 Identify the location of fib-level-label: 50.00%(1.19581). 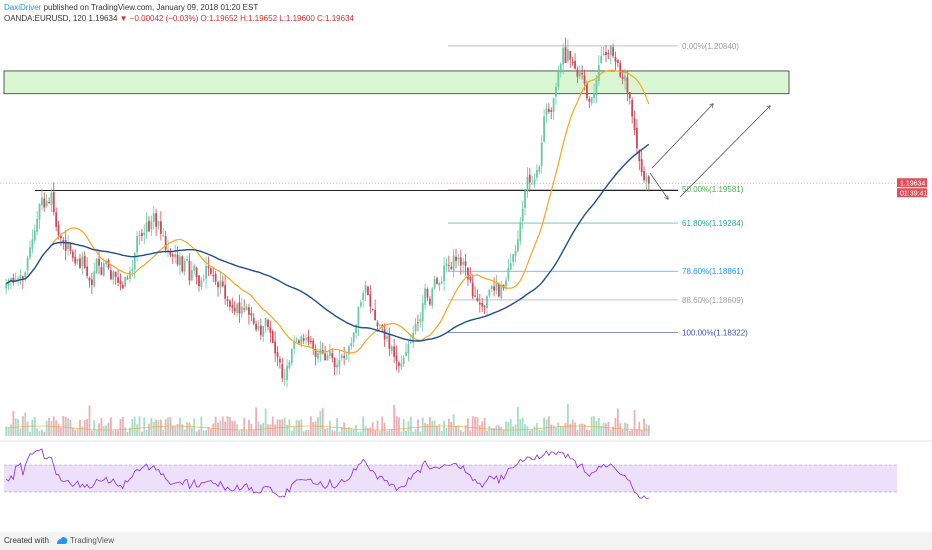
(713, 189).